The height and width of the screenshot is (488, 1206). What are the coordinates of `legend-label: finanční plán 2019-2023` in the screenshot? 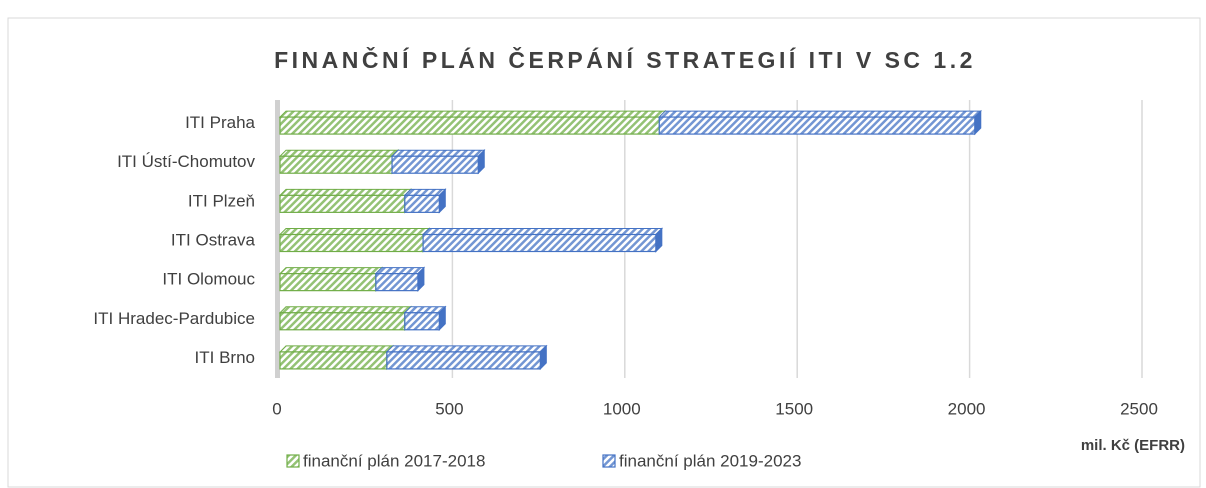 It's located at (710, 460).